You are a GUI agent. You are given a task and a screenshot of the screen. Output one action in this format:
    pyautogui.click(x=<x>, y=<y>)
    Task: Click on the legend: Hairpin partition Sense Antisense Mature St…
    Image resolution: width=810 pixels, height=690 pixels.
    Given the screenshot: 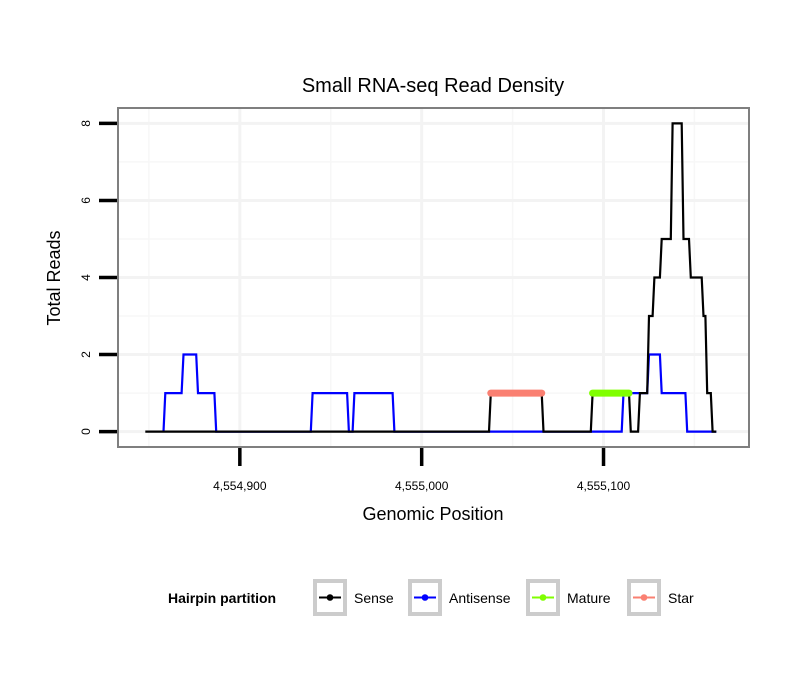 What is the action you would take?
    pyautogui.click(x=431, y=597)
    